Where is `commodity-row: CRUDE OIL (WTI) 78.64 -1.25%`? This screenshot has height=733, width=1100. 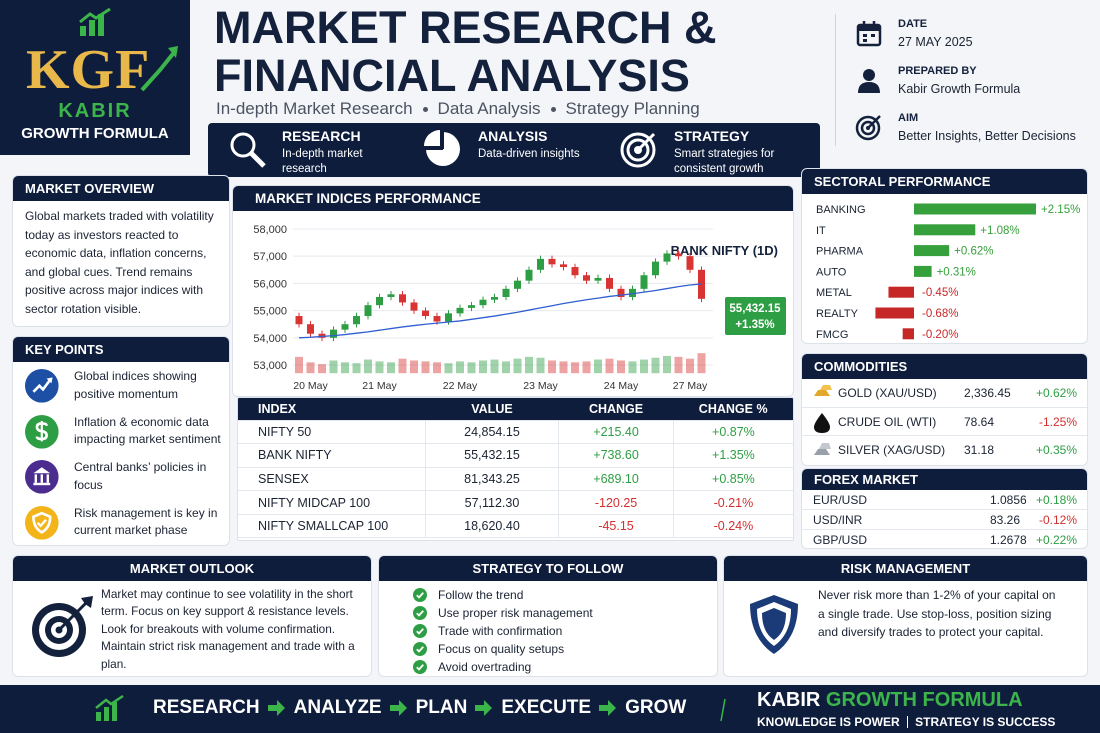
commodity-row: CRUDE OIL (WTI) 78.64 -1.25% is located at coordinates (944, 422).